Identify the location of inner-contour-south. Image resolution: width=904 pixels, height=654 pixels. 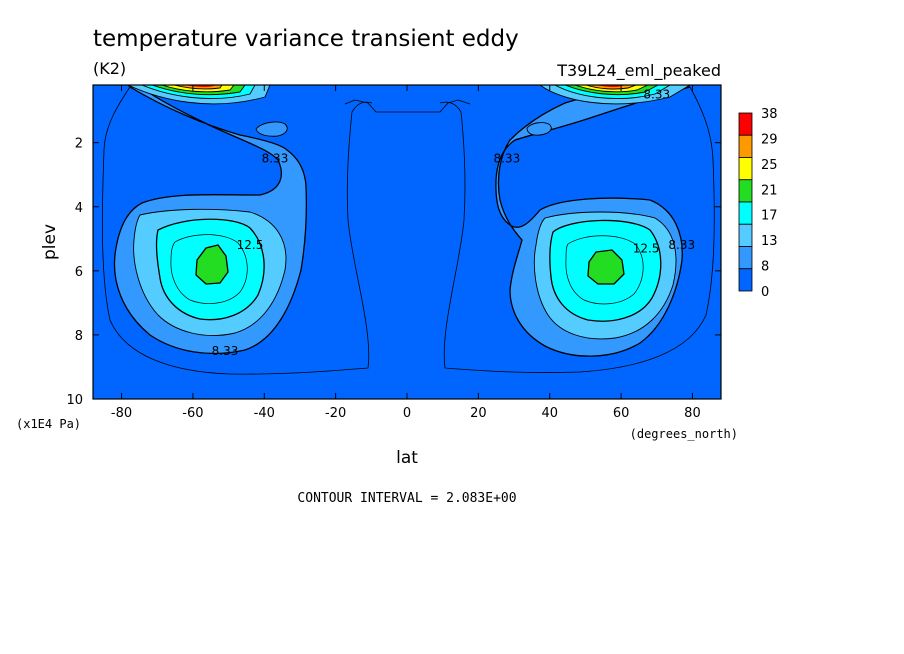
(209, 269).